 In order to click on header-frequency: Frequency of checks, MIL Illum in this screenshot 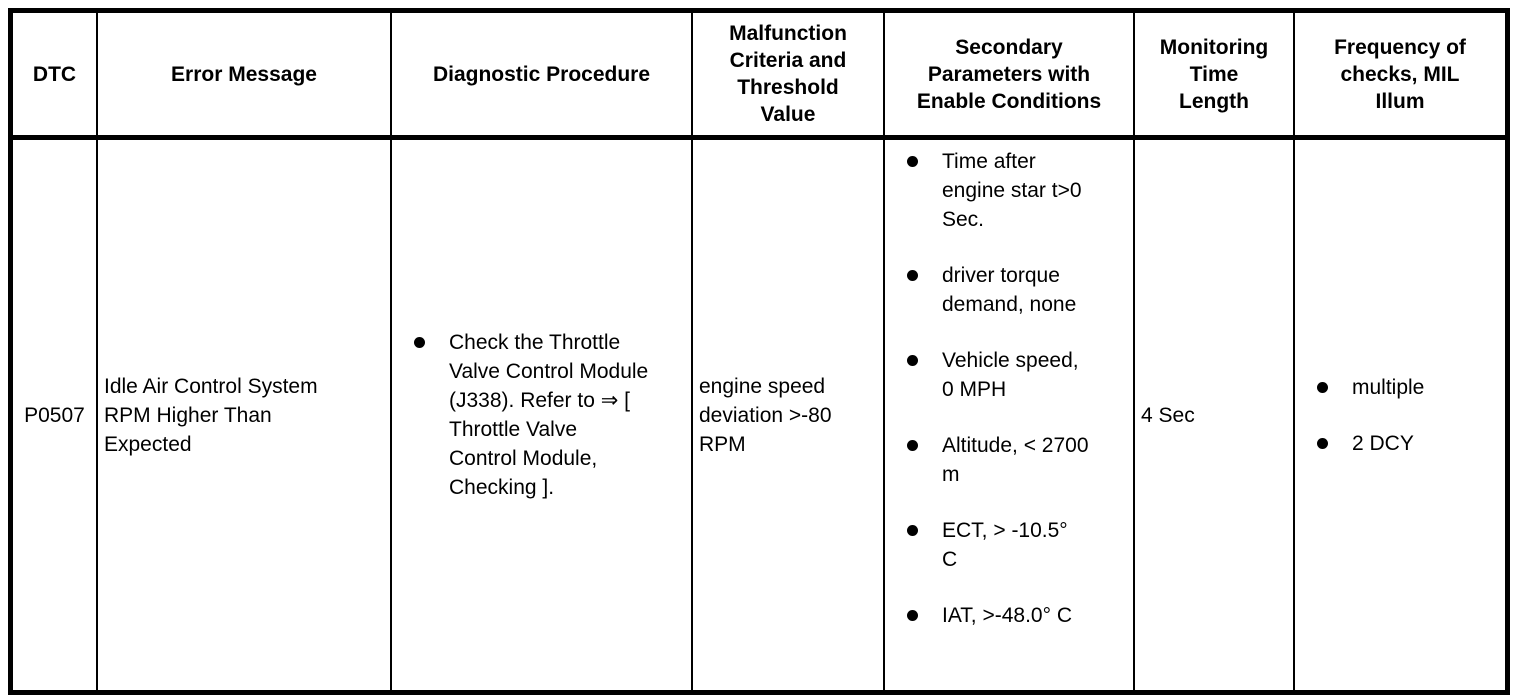, I will do `click(1400, 76)`.